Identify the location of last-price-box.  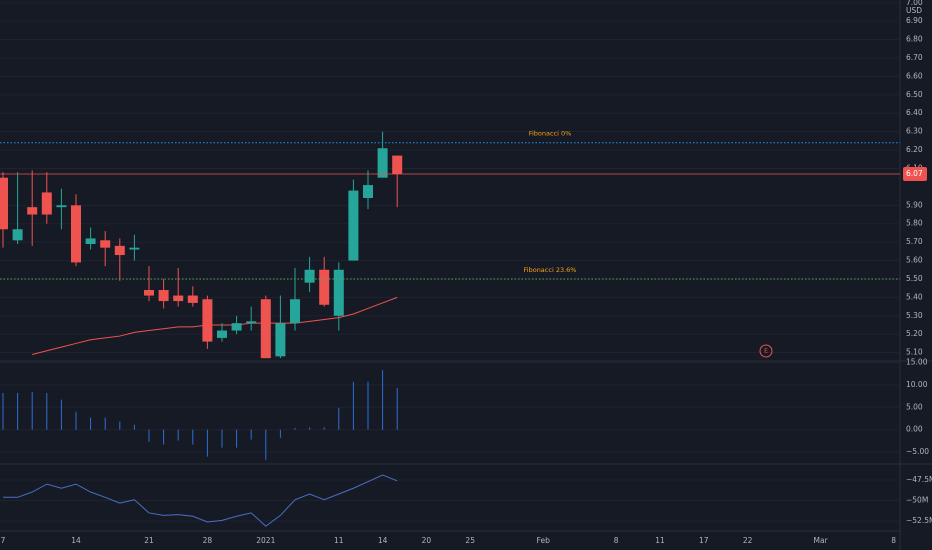
(915, 174).